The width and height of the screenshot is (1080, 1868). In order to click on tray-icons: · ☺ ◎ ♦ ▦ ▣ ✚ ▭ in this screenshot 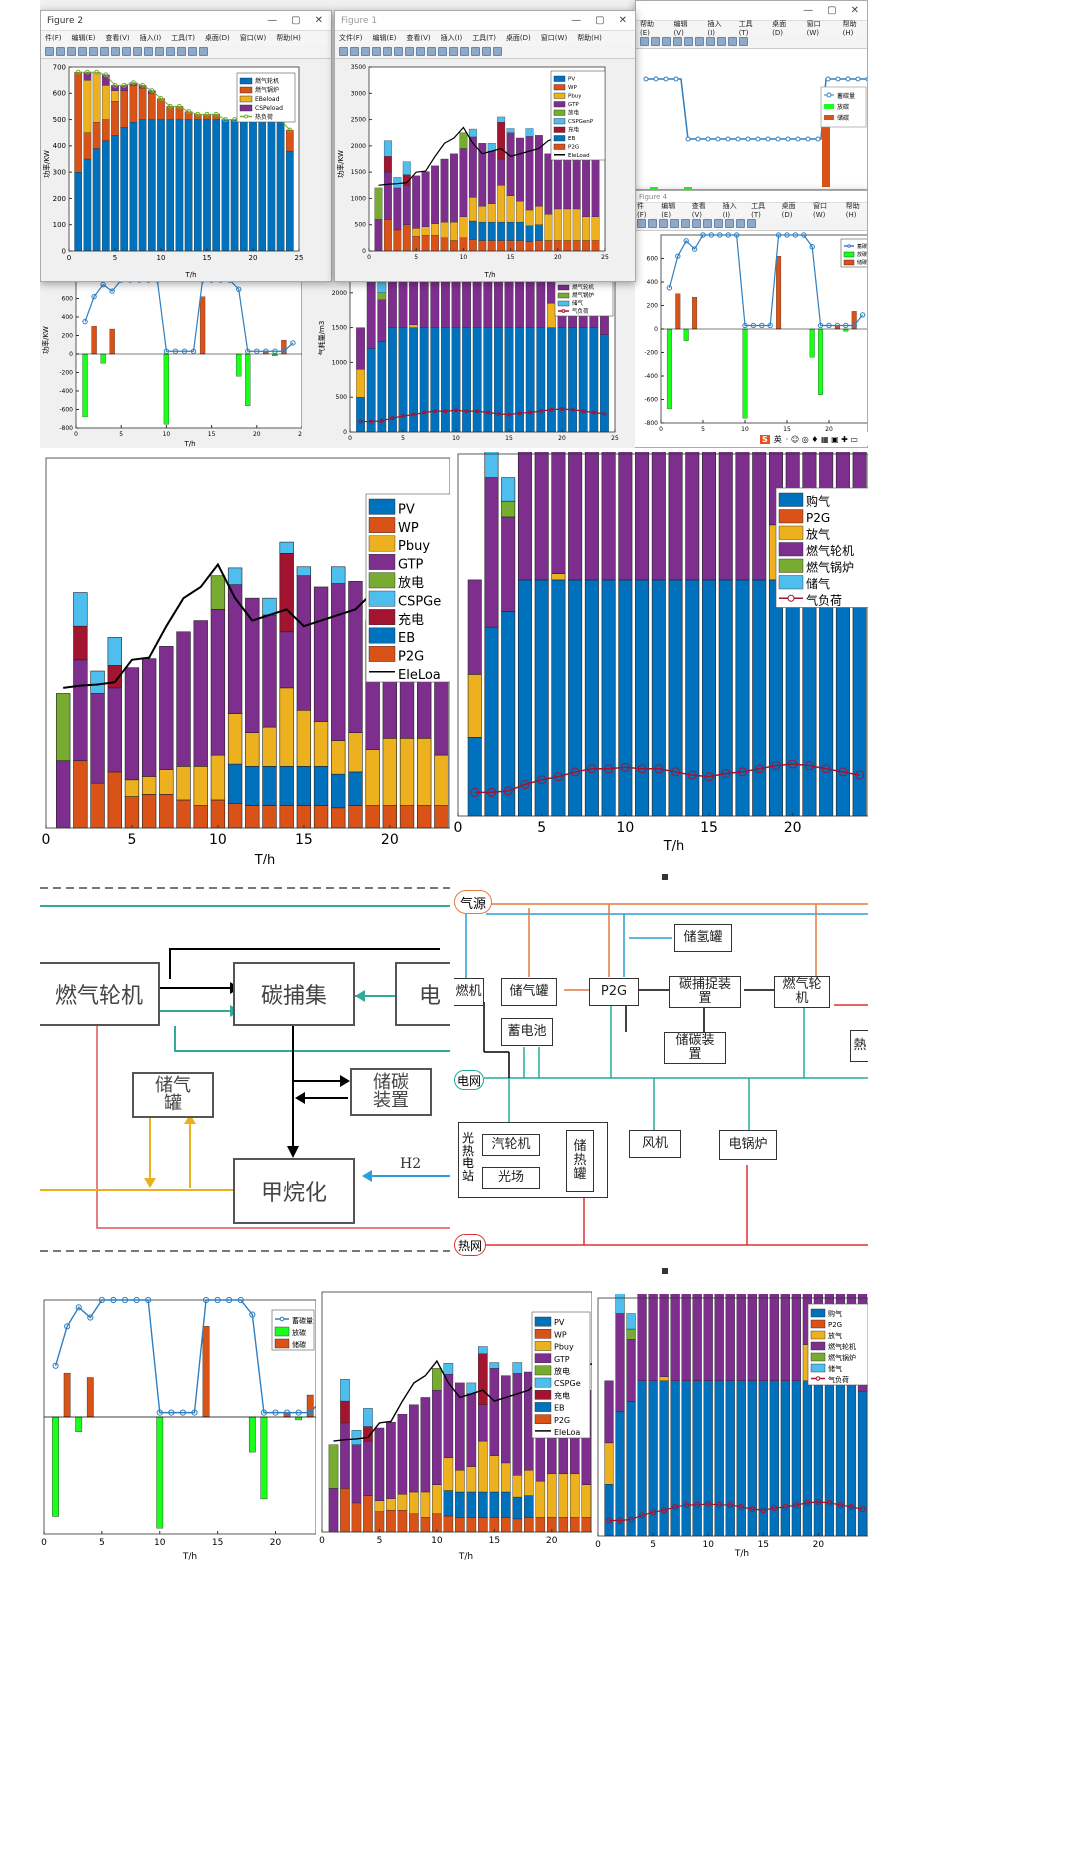, I will do `click(821, 439)`.